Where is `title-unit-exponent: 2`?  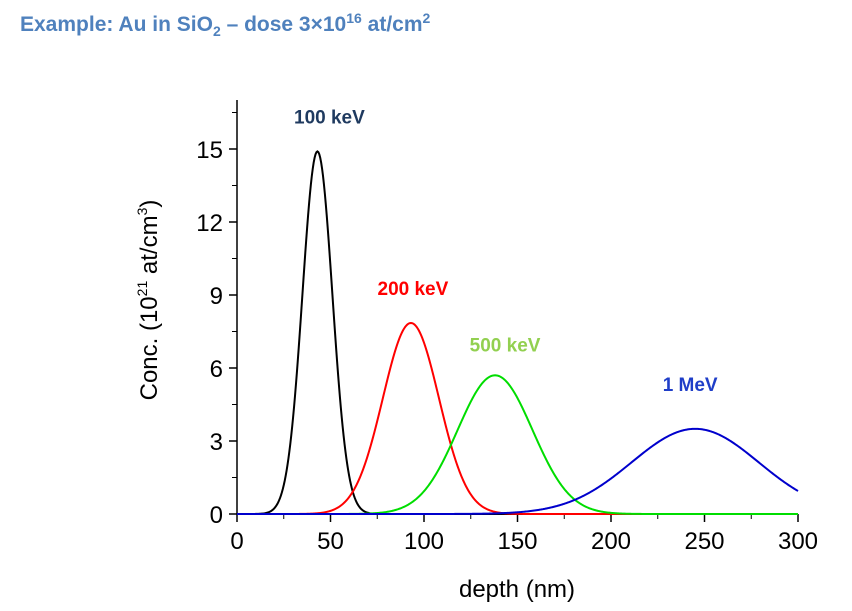
title-unit-exponent: 2 is located at coordinates (426, 18).